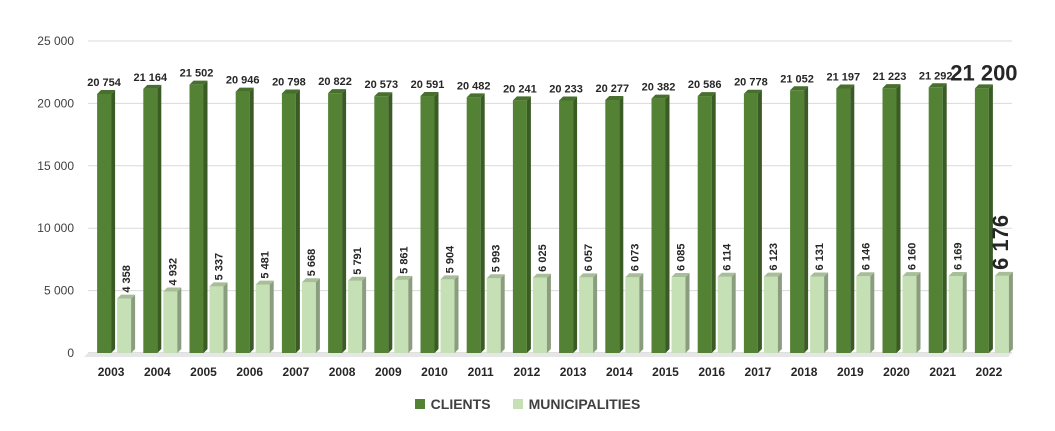 The height and width of the screenshot is (431, 1055). What do you see at coordinates (335, 82) in the screenshot?
I see `data-label-clients: 20 822` at bounding box center [335, 82].